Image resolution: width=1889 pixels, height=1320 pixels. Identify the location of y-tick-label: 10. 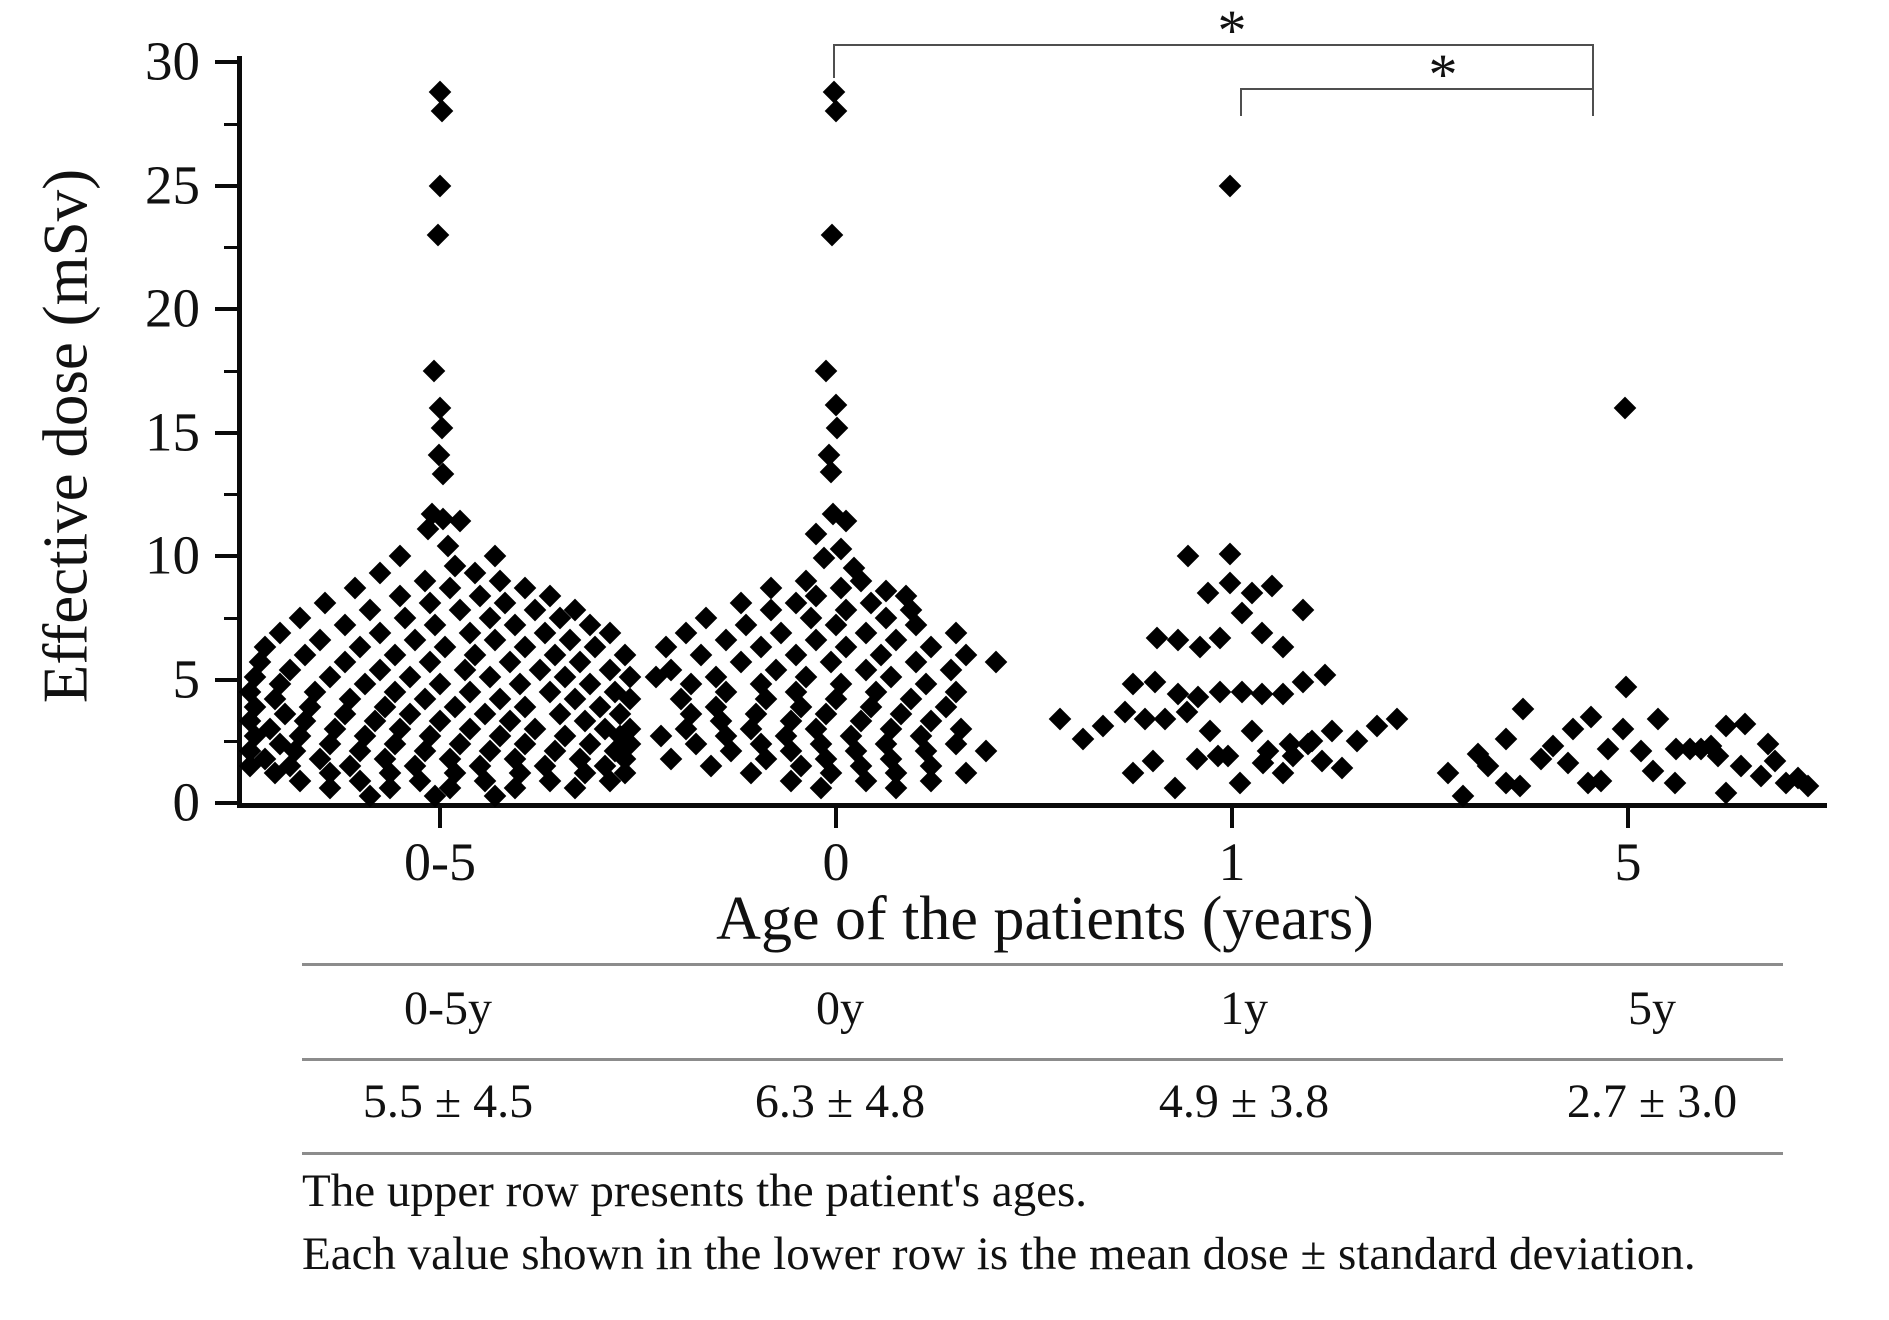
(172, 555).